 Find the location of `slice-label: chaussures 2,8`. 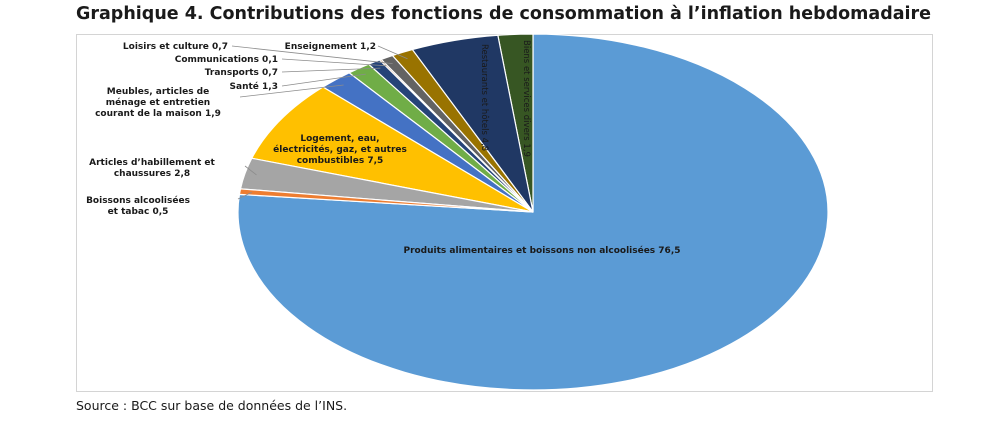

slice-label: chaussures 2,8 is located at coordinates (152, 174).